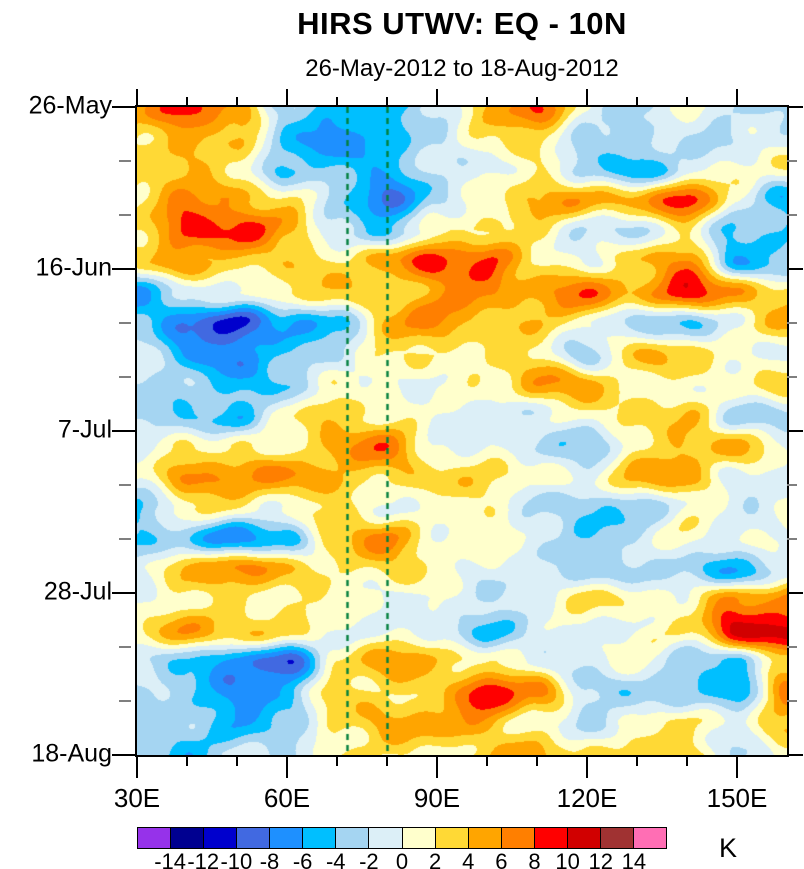  I want to click on colorbar-tick-label: 4, so click(468, 859).